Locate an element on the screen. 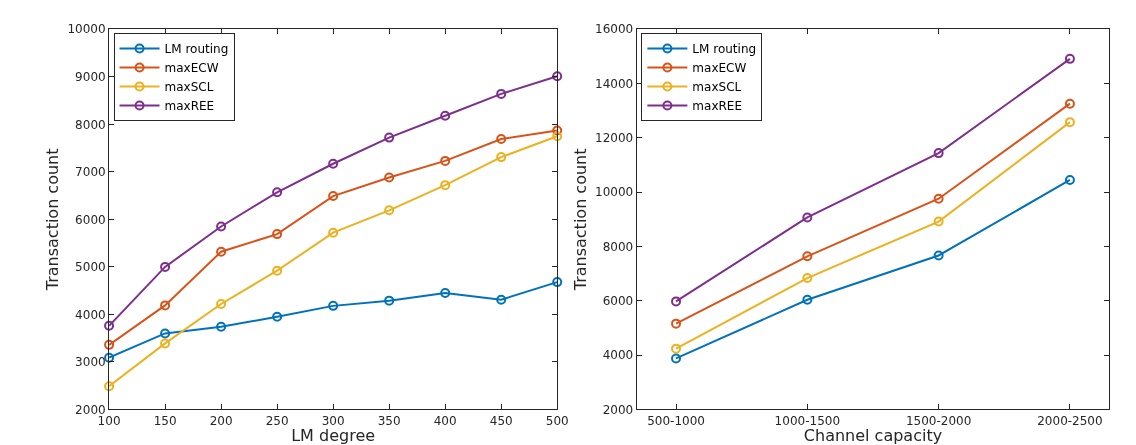  y-tick-label: 12000 is located at coordinates (614, 138).